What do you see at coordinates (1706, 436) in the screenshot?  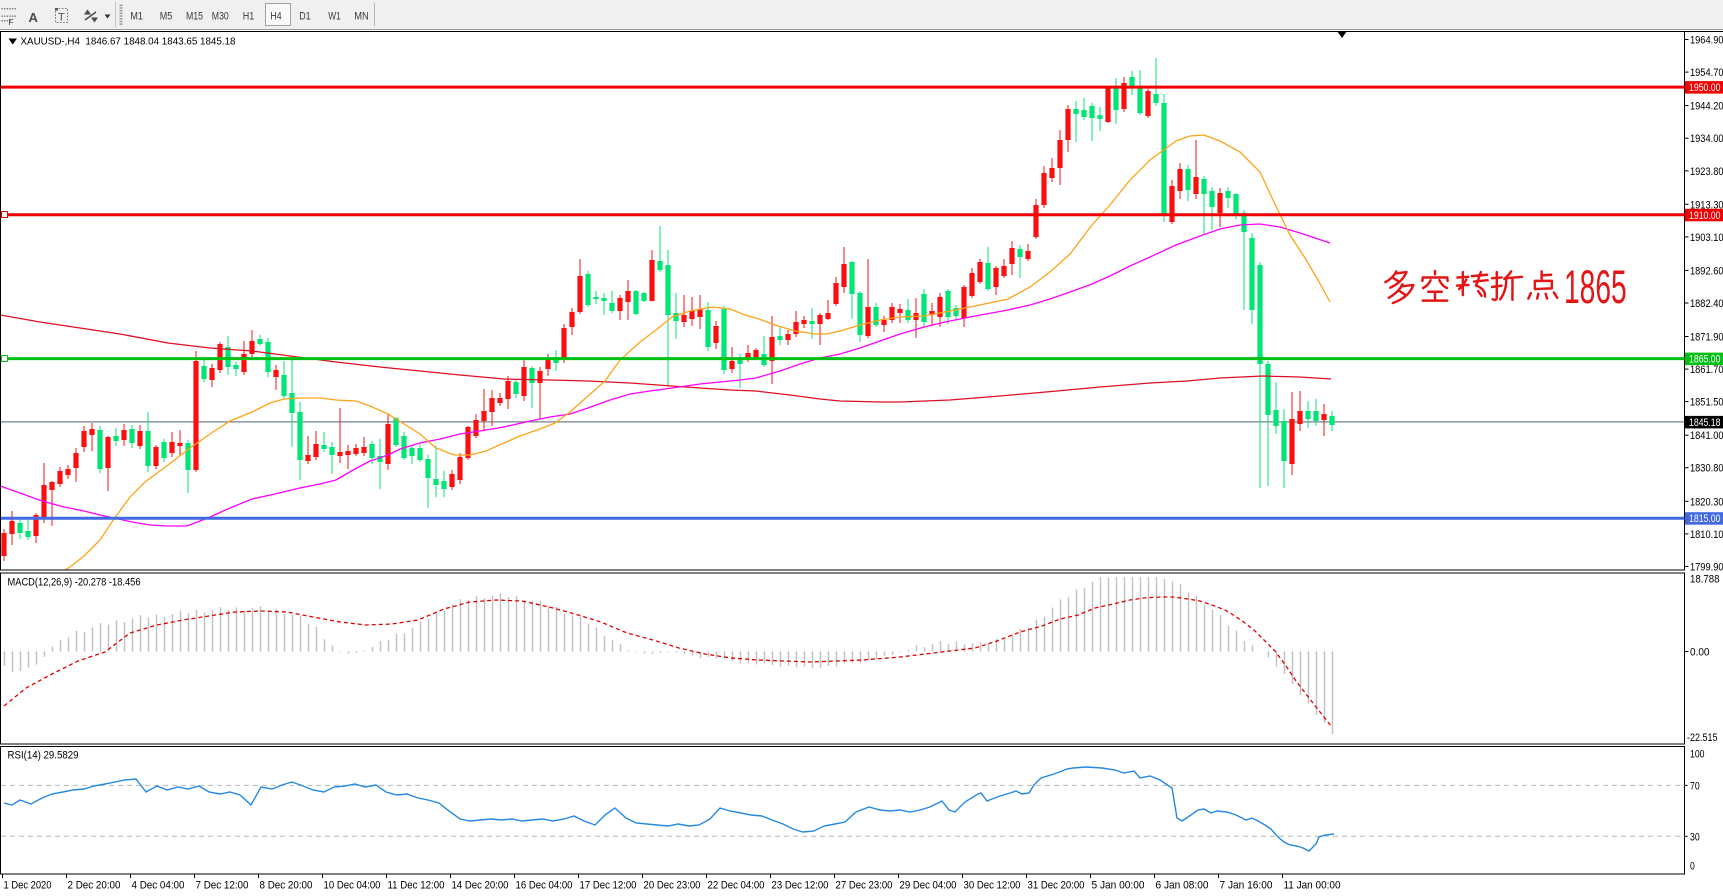 I see `svg-text: 1841.00` at bounding box center [1706, 436].